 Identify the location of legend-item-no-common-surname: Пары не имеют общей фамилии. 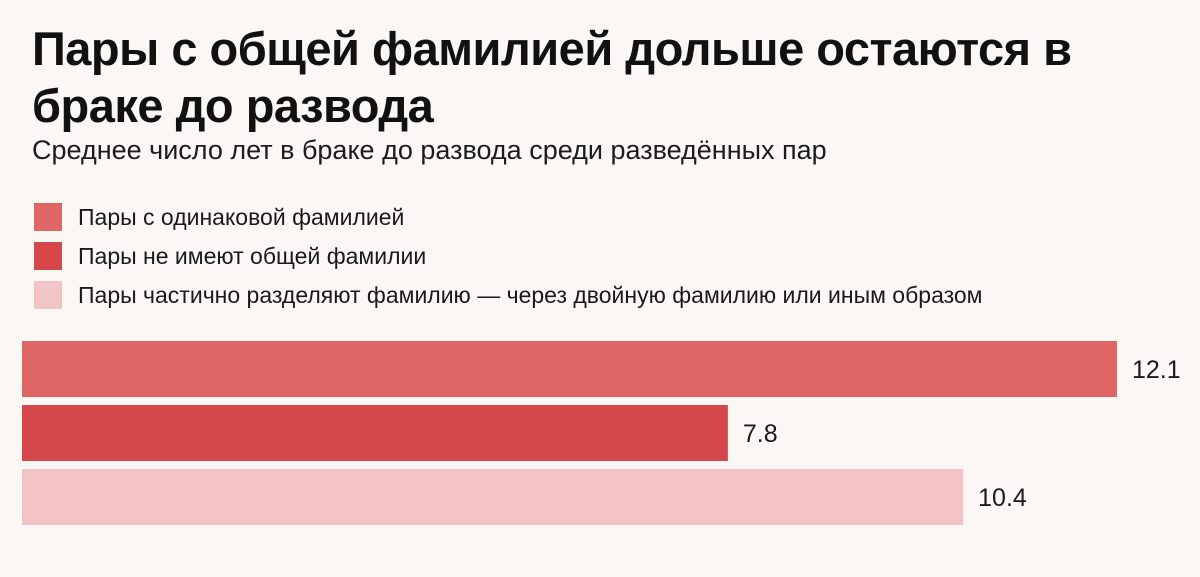
(508, 255).